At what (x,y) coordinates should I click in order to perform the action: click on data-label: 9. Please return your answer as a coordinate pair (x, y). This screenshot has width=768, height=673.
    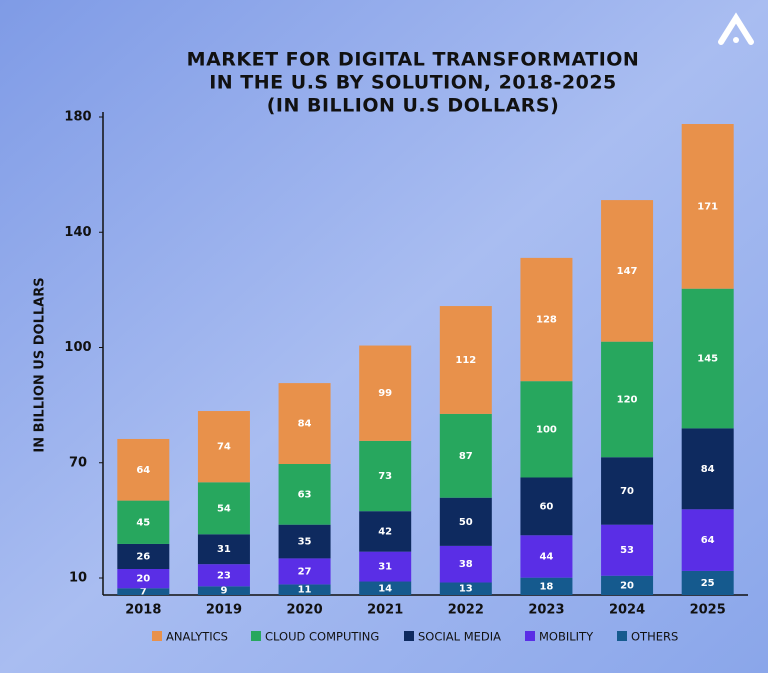
    Looking at the image, I should click on (223, 591).